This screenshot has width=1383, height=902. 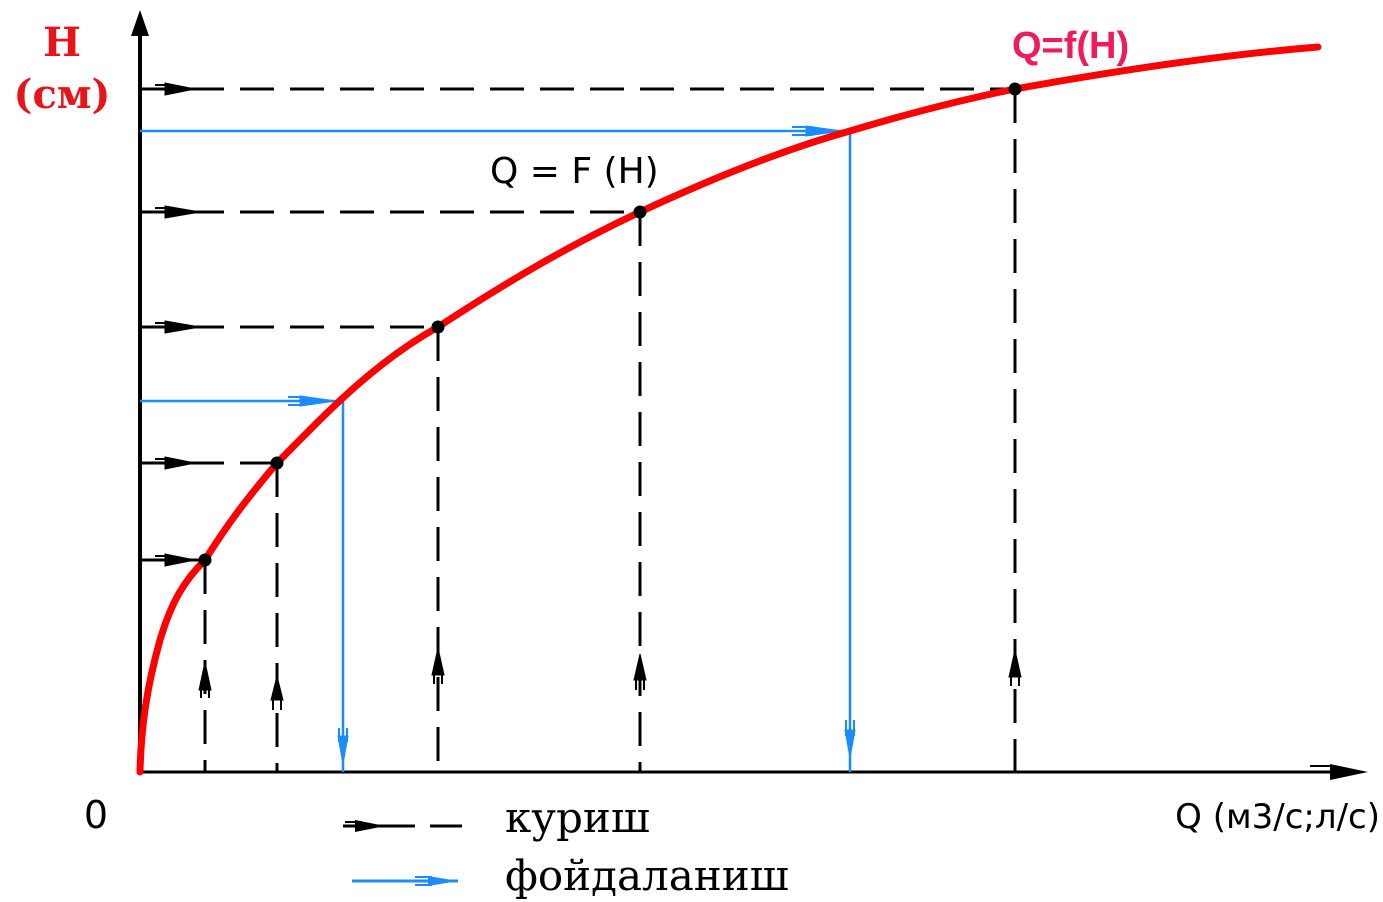 What do you see at coordinates (647, 875) in the screenshot?
I see `legend-use-label: фойдаланиш` at bounding box center [647, 875].